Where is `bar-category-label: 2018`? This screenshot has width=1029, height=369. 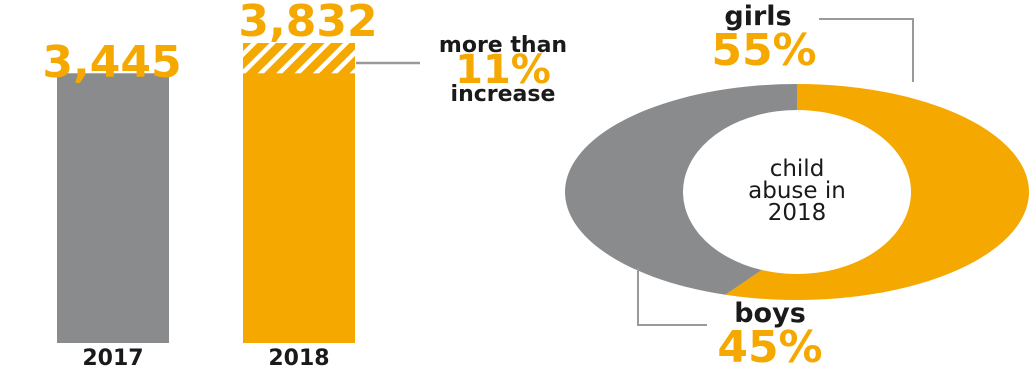
bar-category-label: 2018 is located at coordinates (298, 357).